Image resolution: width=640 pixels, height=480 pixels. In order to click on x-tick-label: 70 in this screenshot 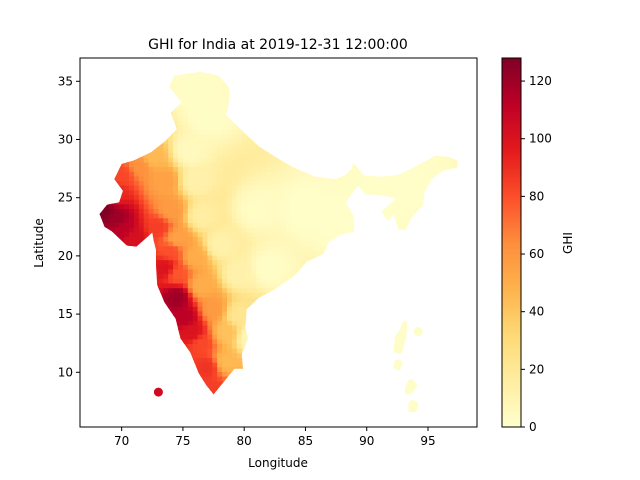, I will do `click(121, 441)`.